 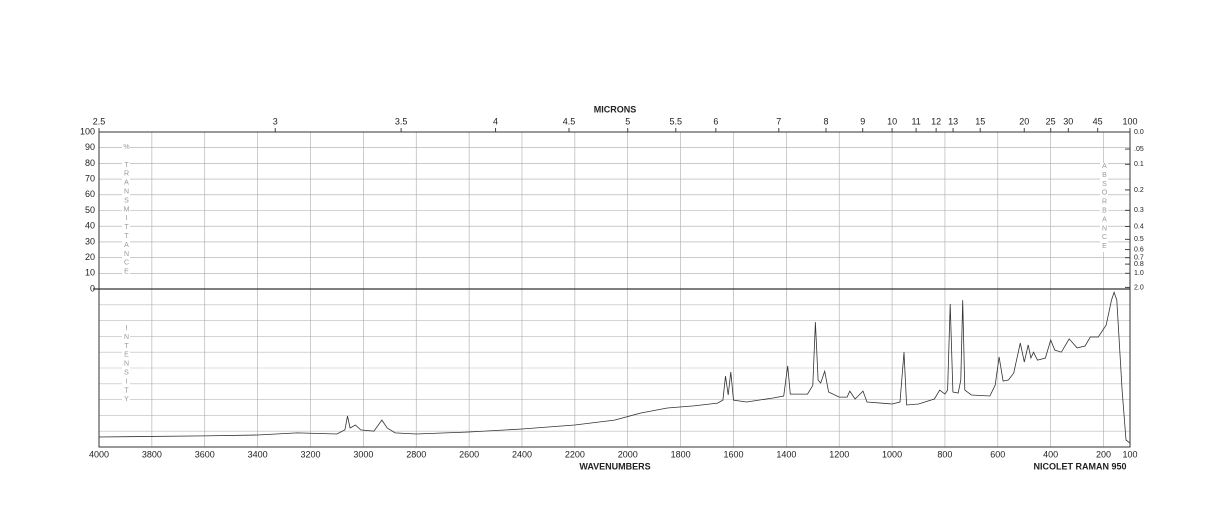 I want to click on x-tick-label: 2000, so click(x=628, y=454).